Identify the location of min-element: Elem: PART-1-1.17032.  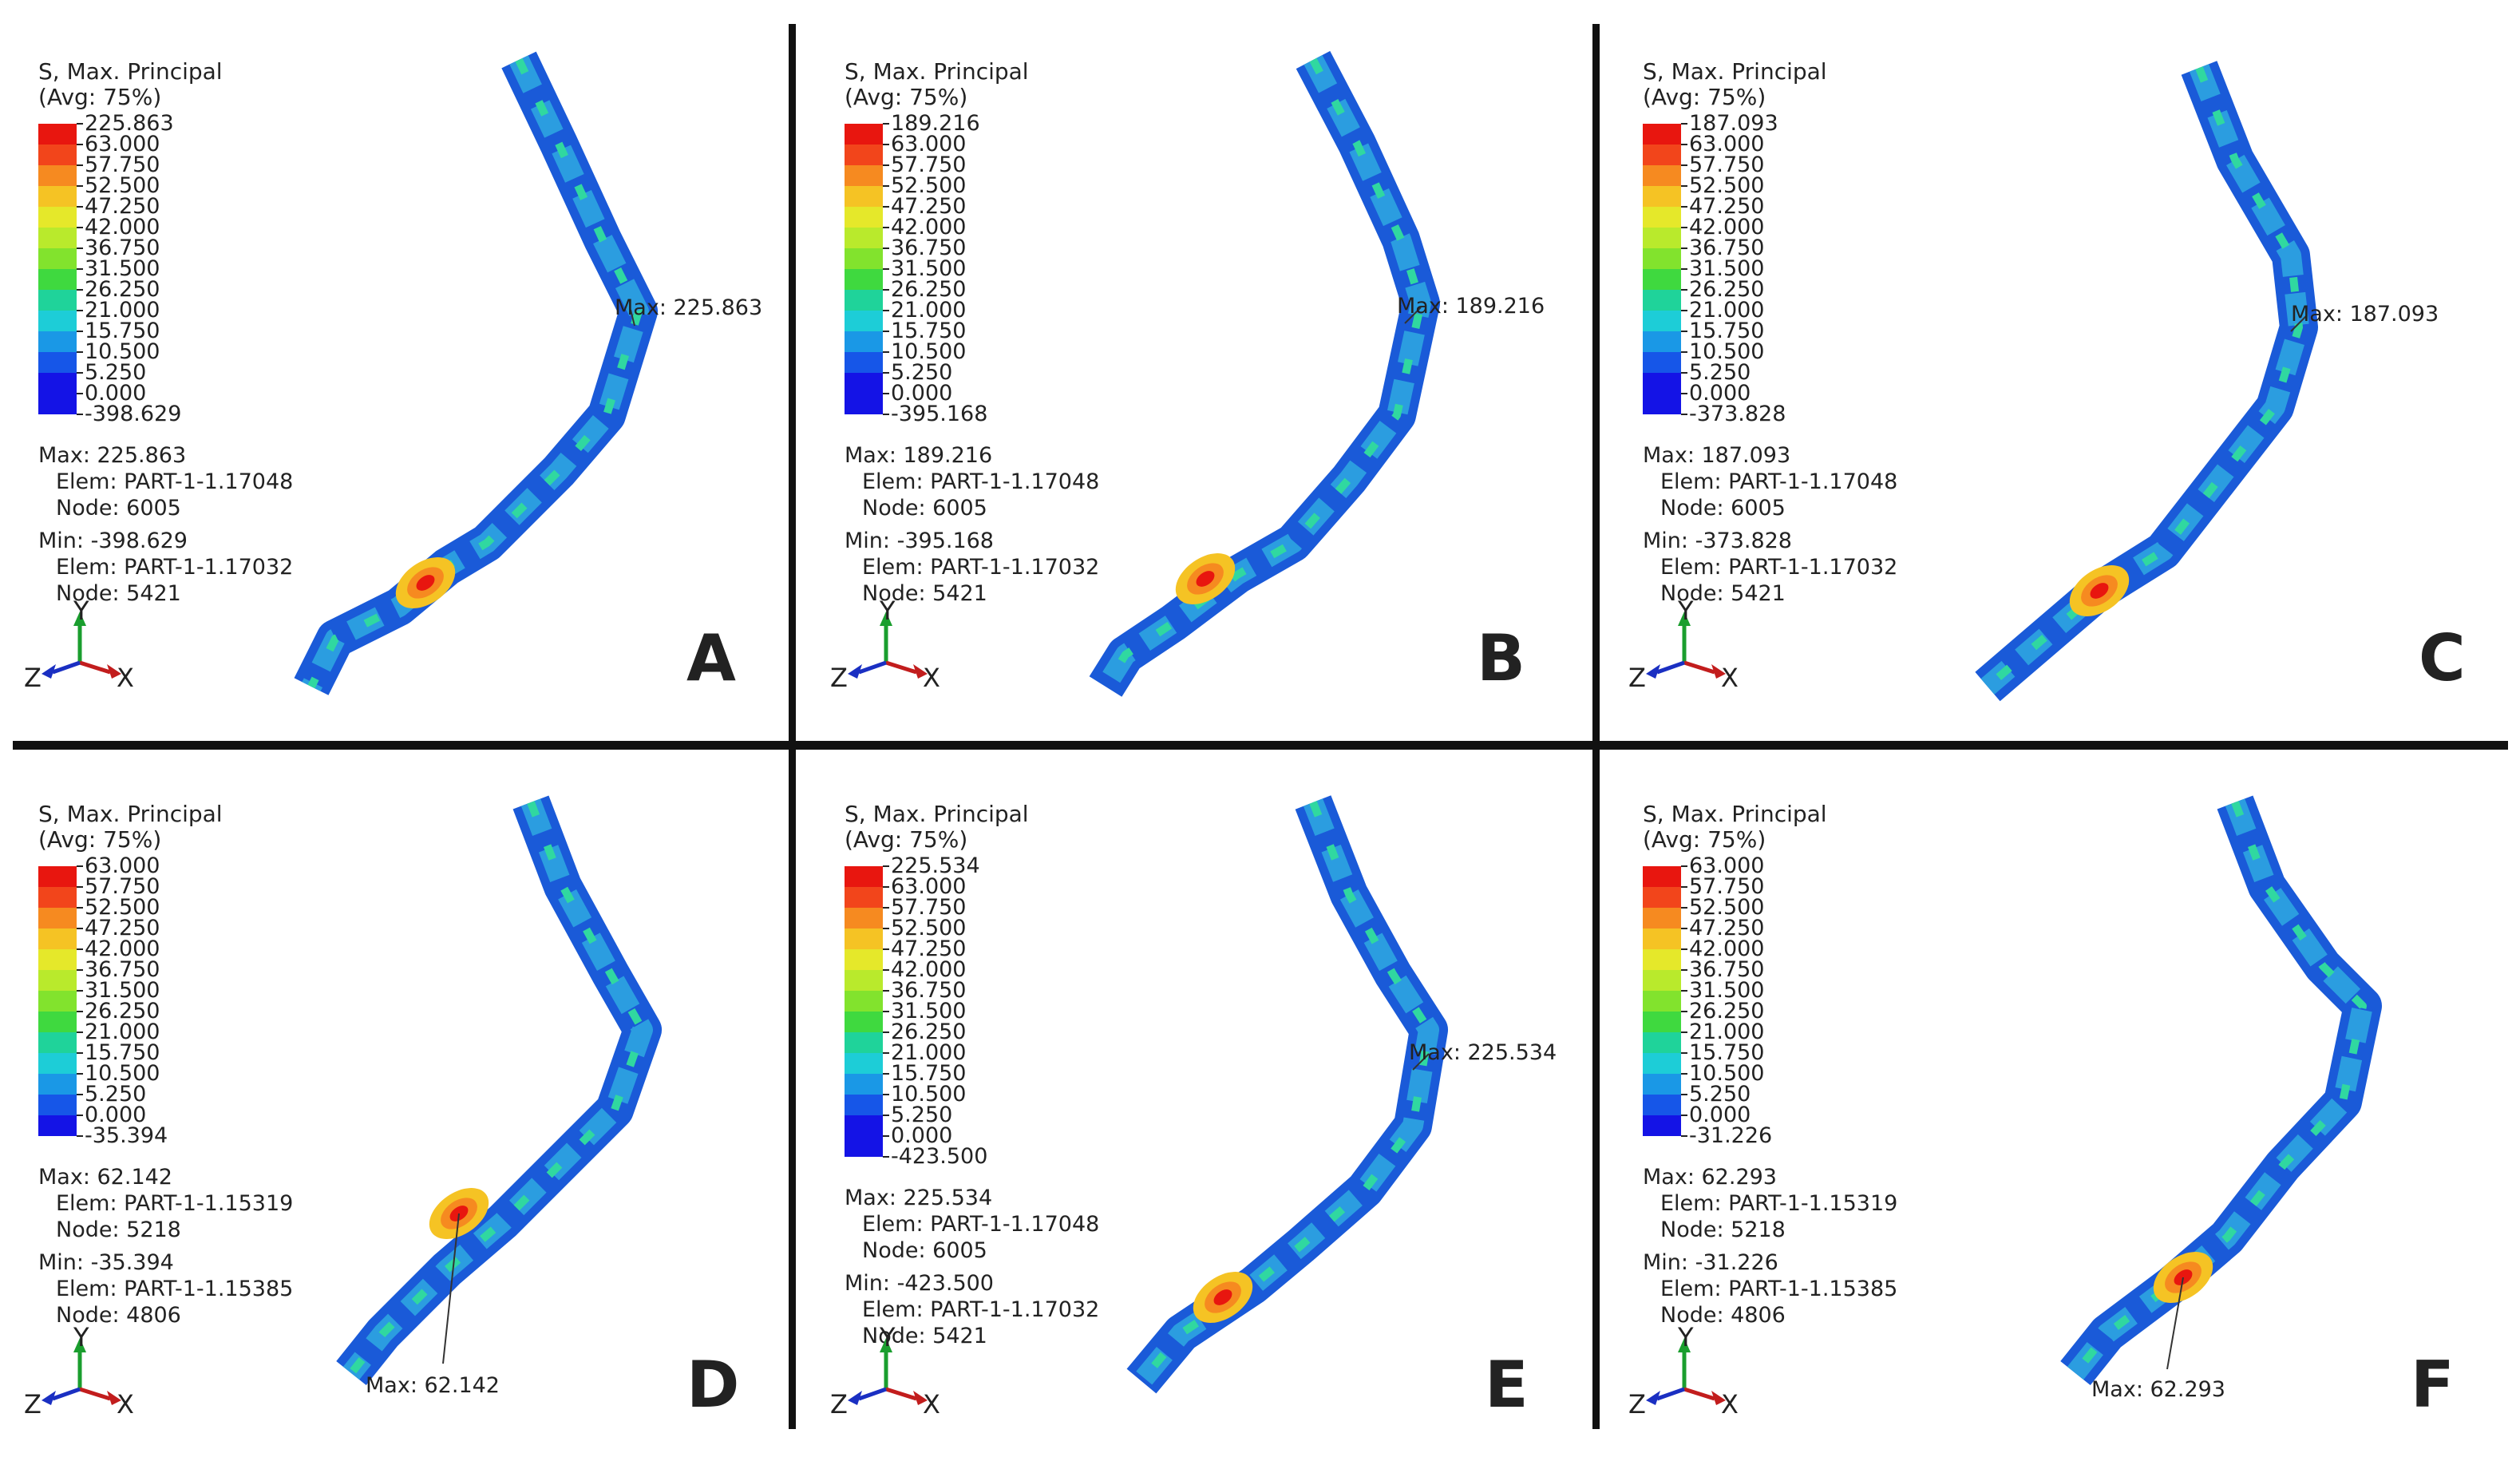
(175, 567).